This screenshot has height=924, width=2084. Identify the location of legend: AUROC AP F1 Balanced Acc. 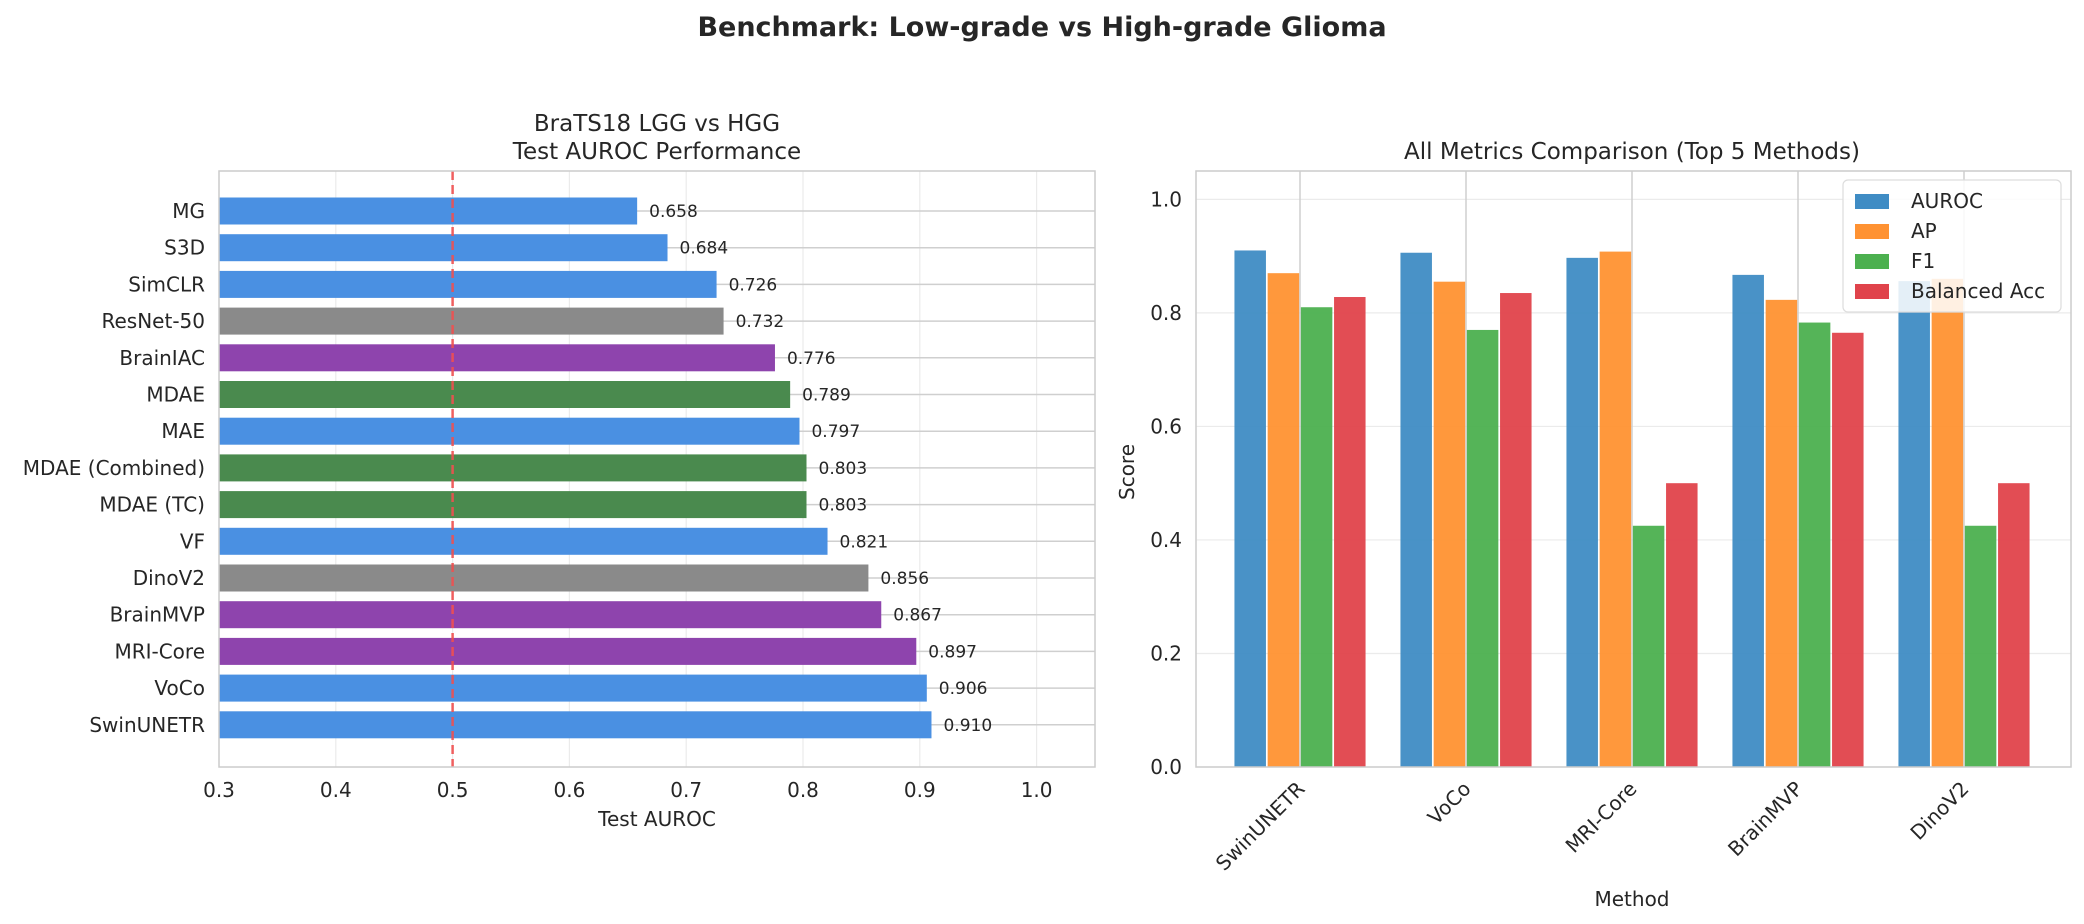
(1952, 246).